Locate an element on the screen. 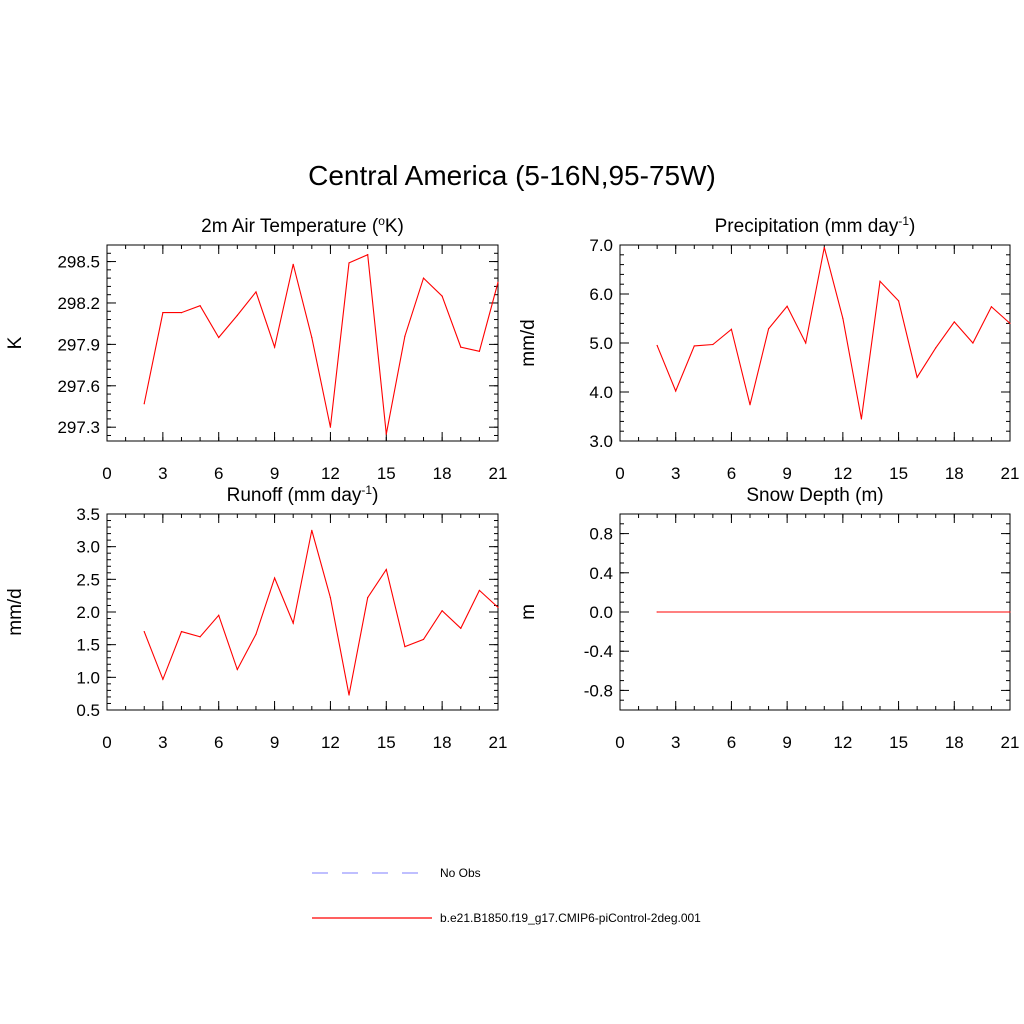 The height and width of the screenshot is (1024, 1024). air-temperature-y-tick-label: 297.9 is located at coordinates (78, 344).